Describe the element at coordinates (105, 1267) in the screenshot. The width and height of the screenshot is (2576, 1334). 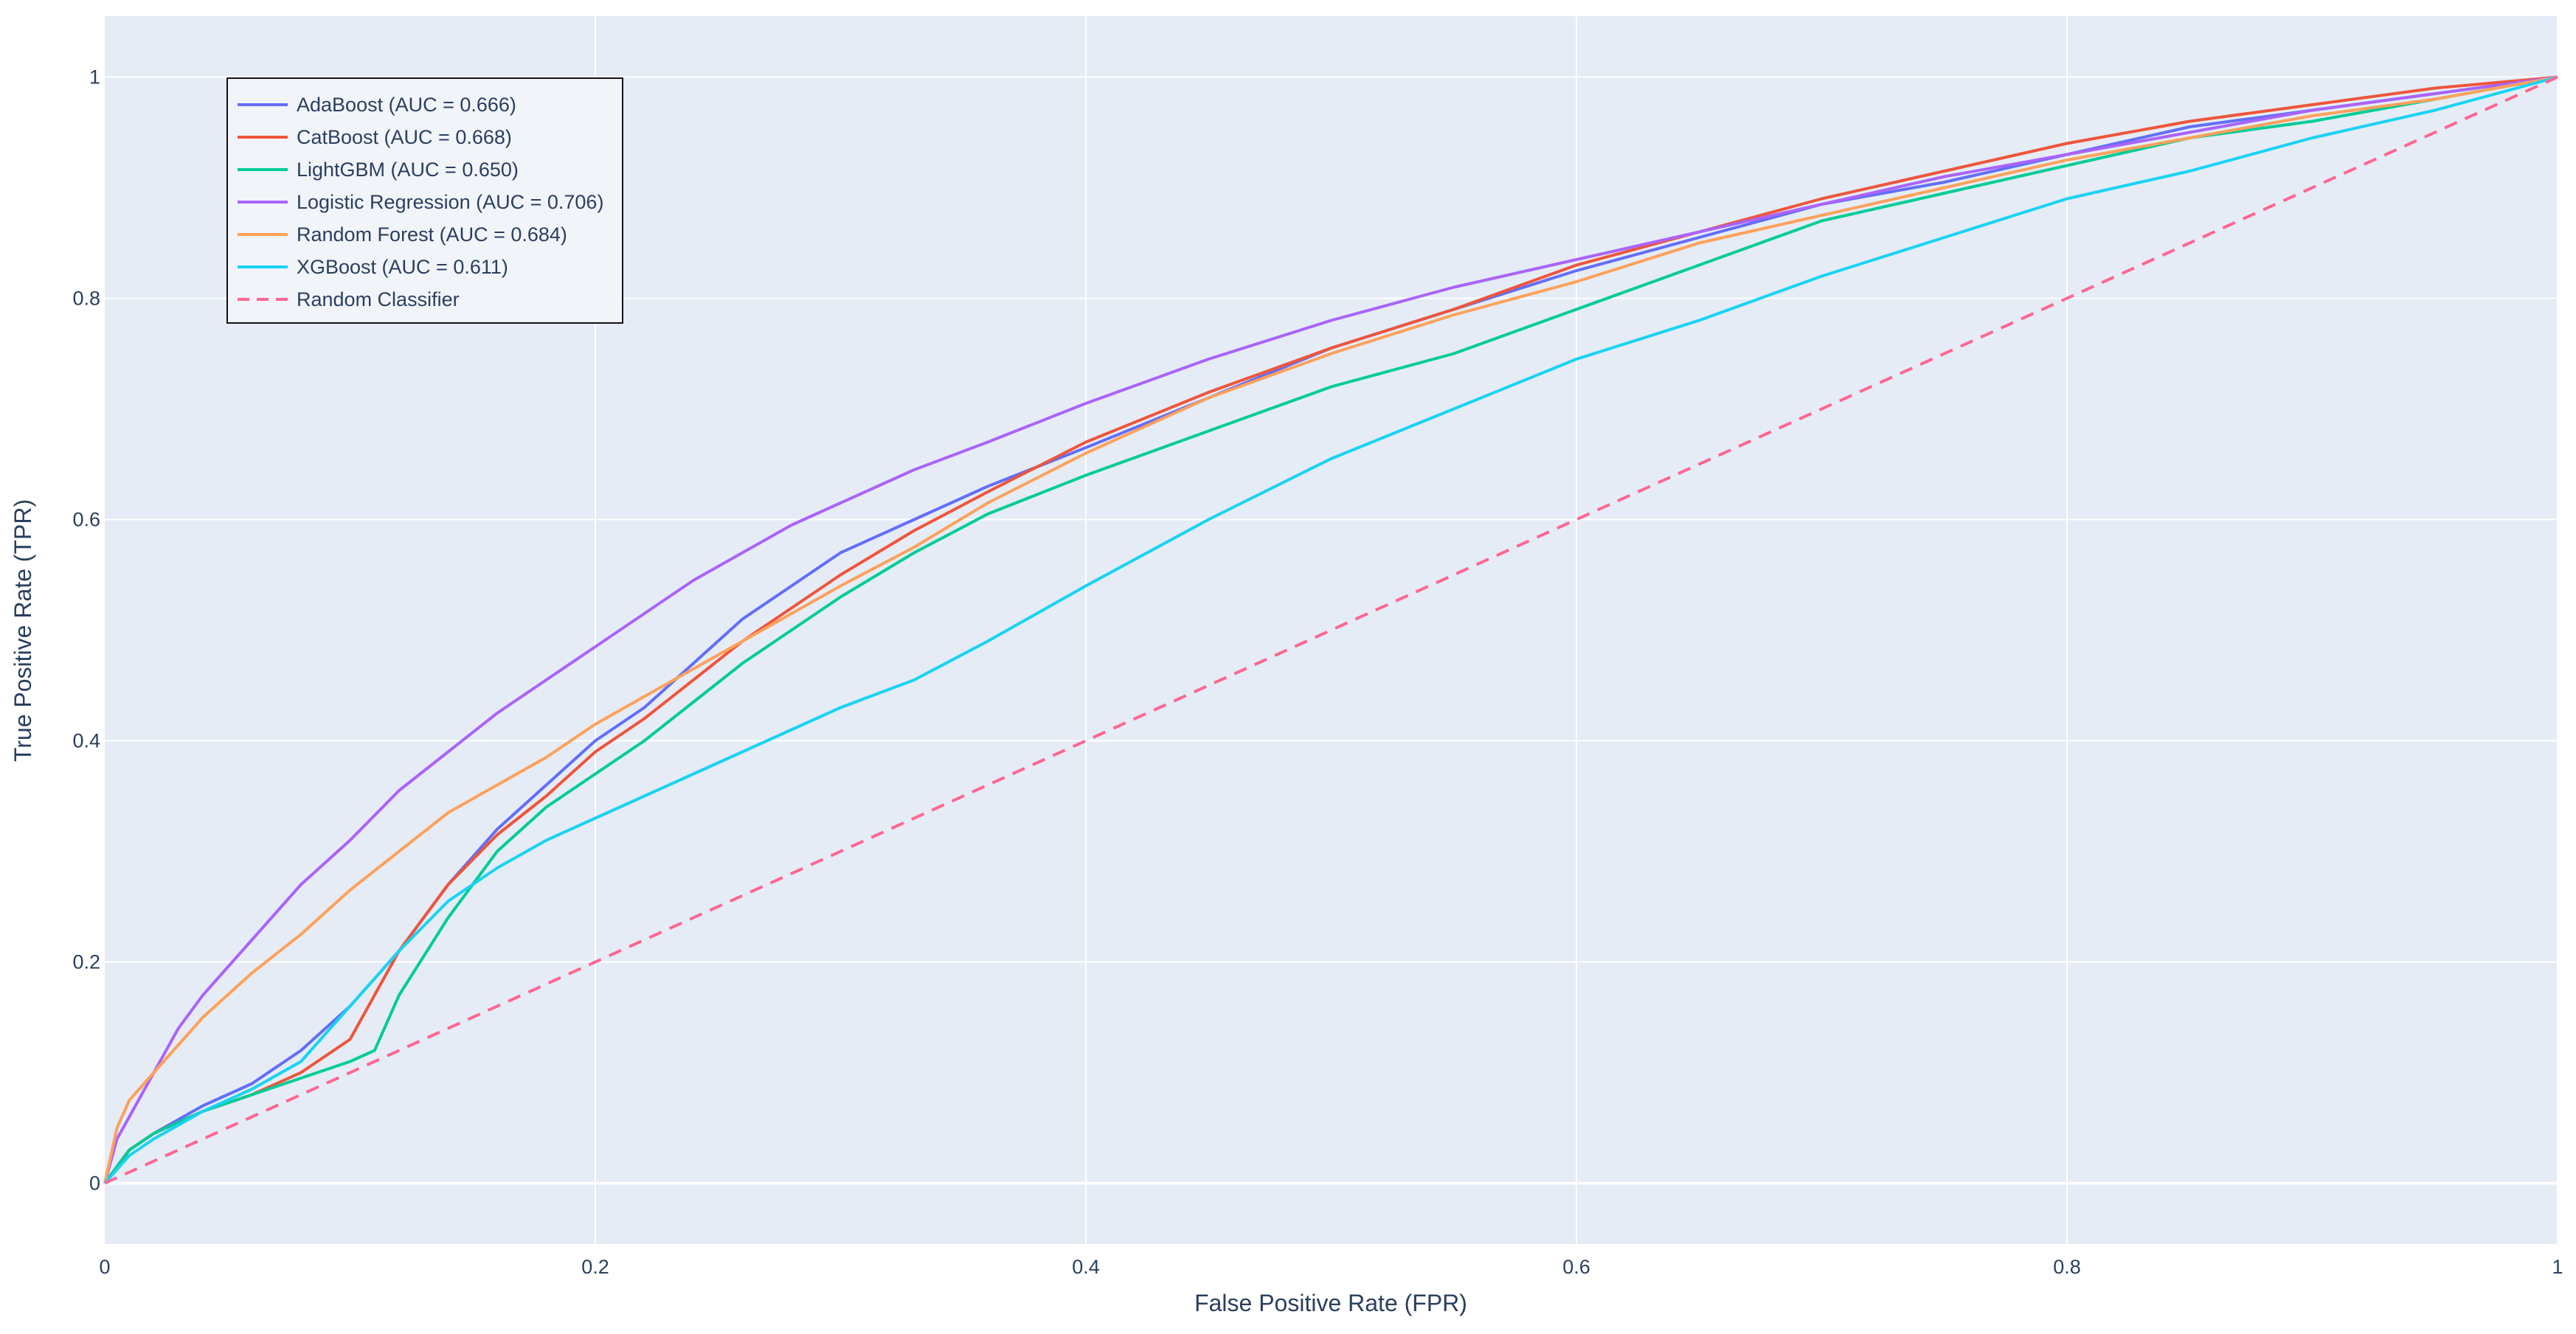
I see `x-tick-label: 0` at that location.